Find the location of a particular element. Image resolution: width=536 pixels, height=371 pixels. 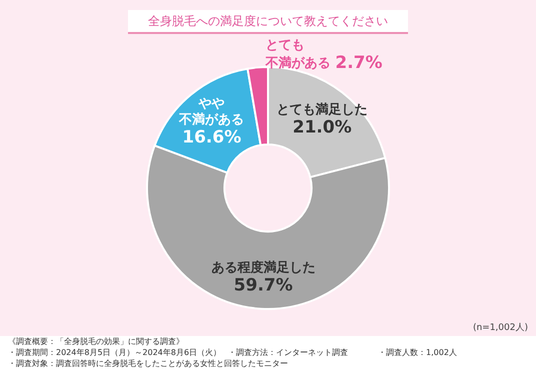

text: ・調査方法：インターネット調査 is located at coordinates (288, 352).